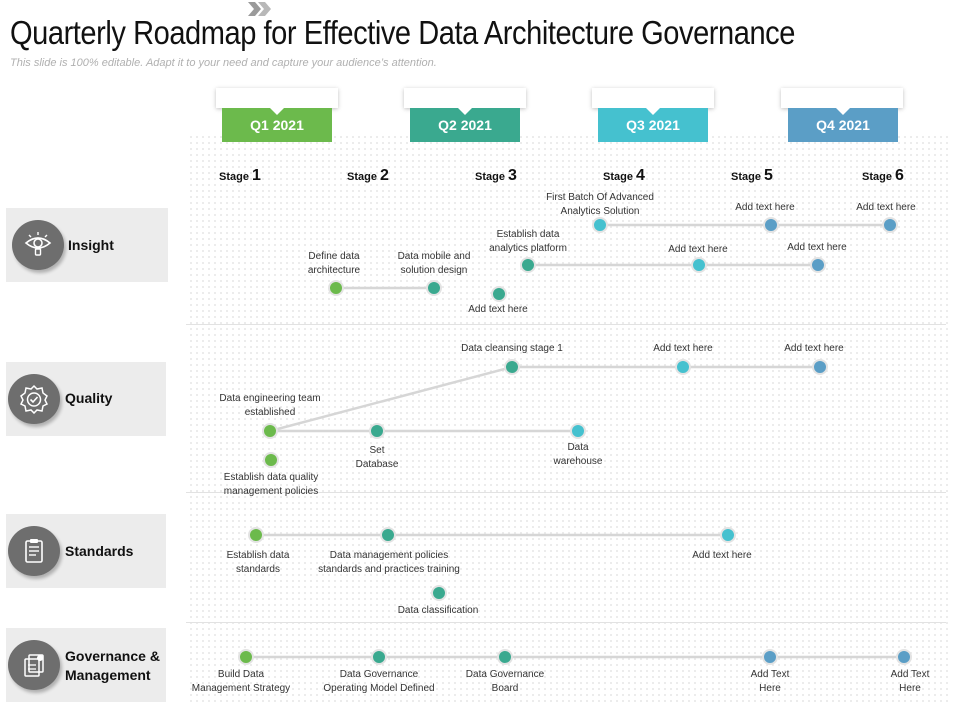 This screenshot has width=960, height=720. I want to click on stage-3: Stage 3, so click(496, 176).